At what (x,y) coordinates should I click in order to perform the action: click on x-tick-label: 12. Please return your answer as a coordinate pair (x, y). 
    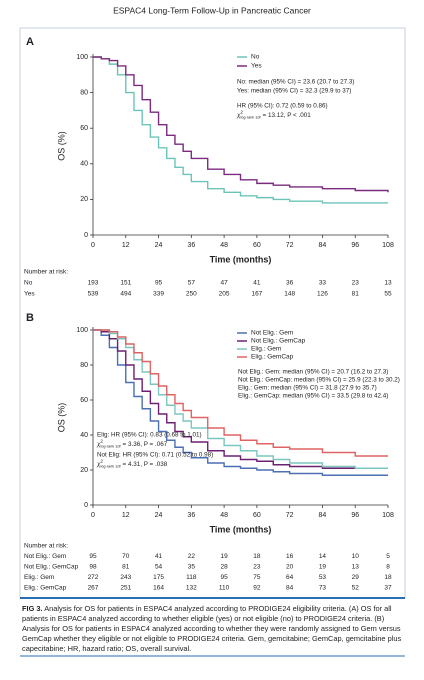
    Looking at the image, I should click on (126, 245).